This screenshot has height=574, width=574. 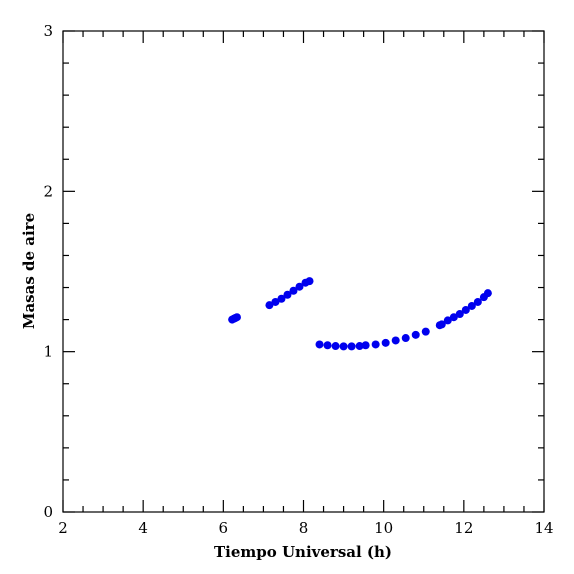 I want to click on x-axis-label: Tiempo Universal (h), so click(x=303, y=552).